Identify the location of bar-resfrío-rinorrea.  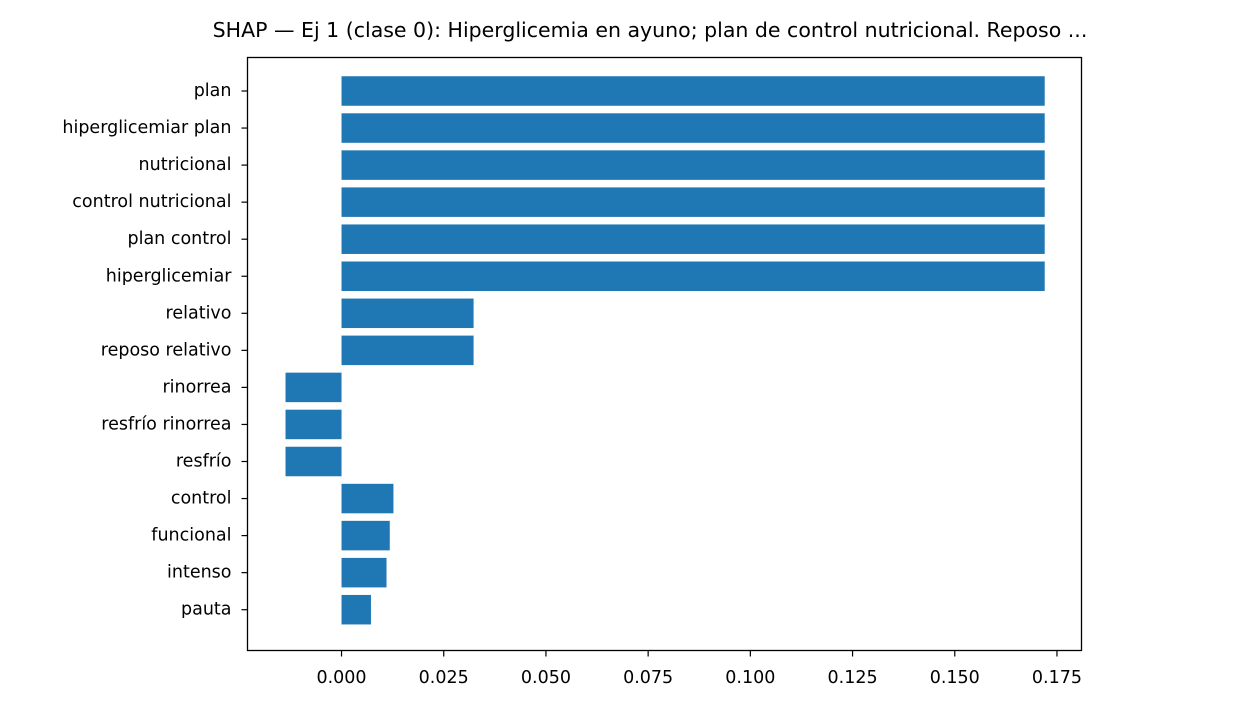
(313, 424).